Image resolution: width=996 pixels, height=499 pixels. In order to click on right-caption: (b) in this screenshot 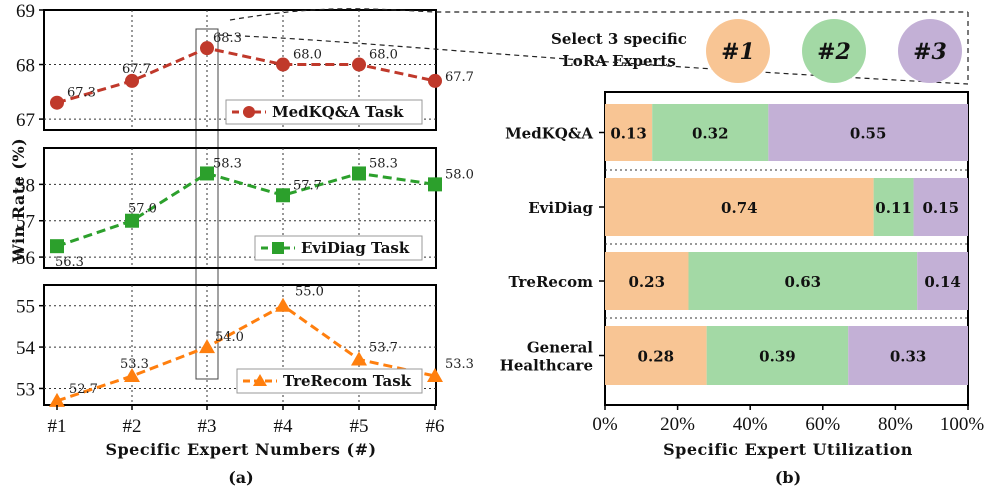, I will do `click(788, 477)`.